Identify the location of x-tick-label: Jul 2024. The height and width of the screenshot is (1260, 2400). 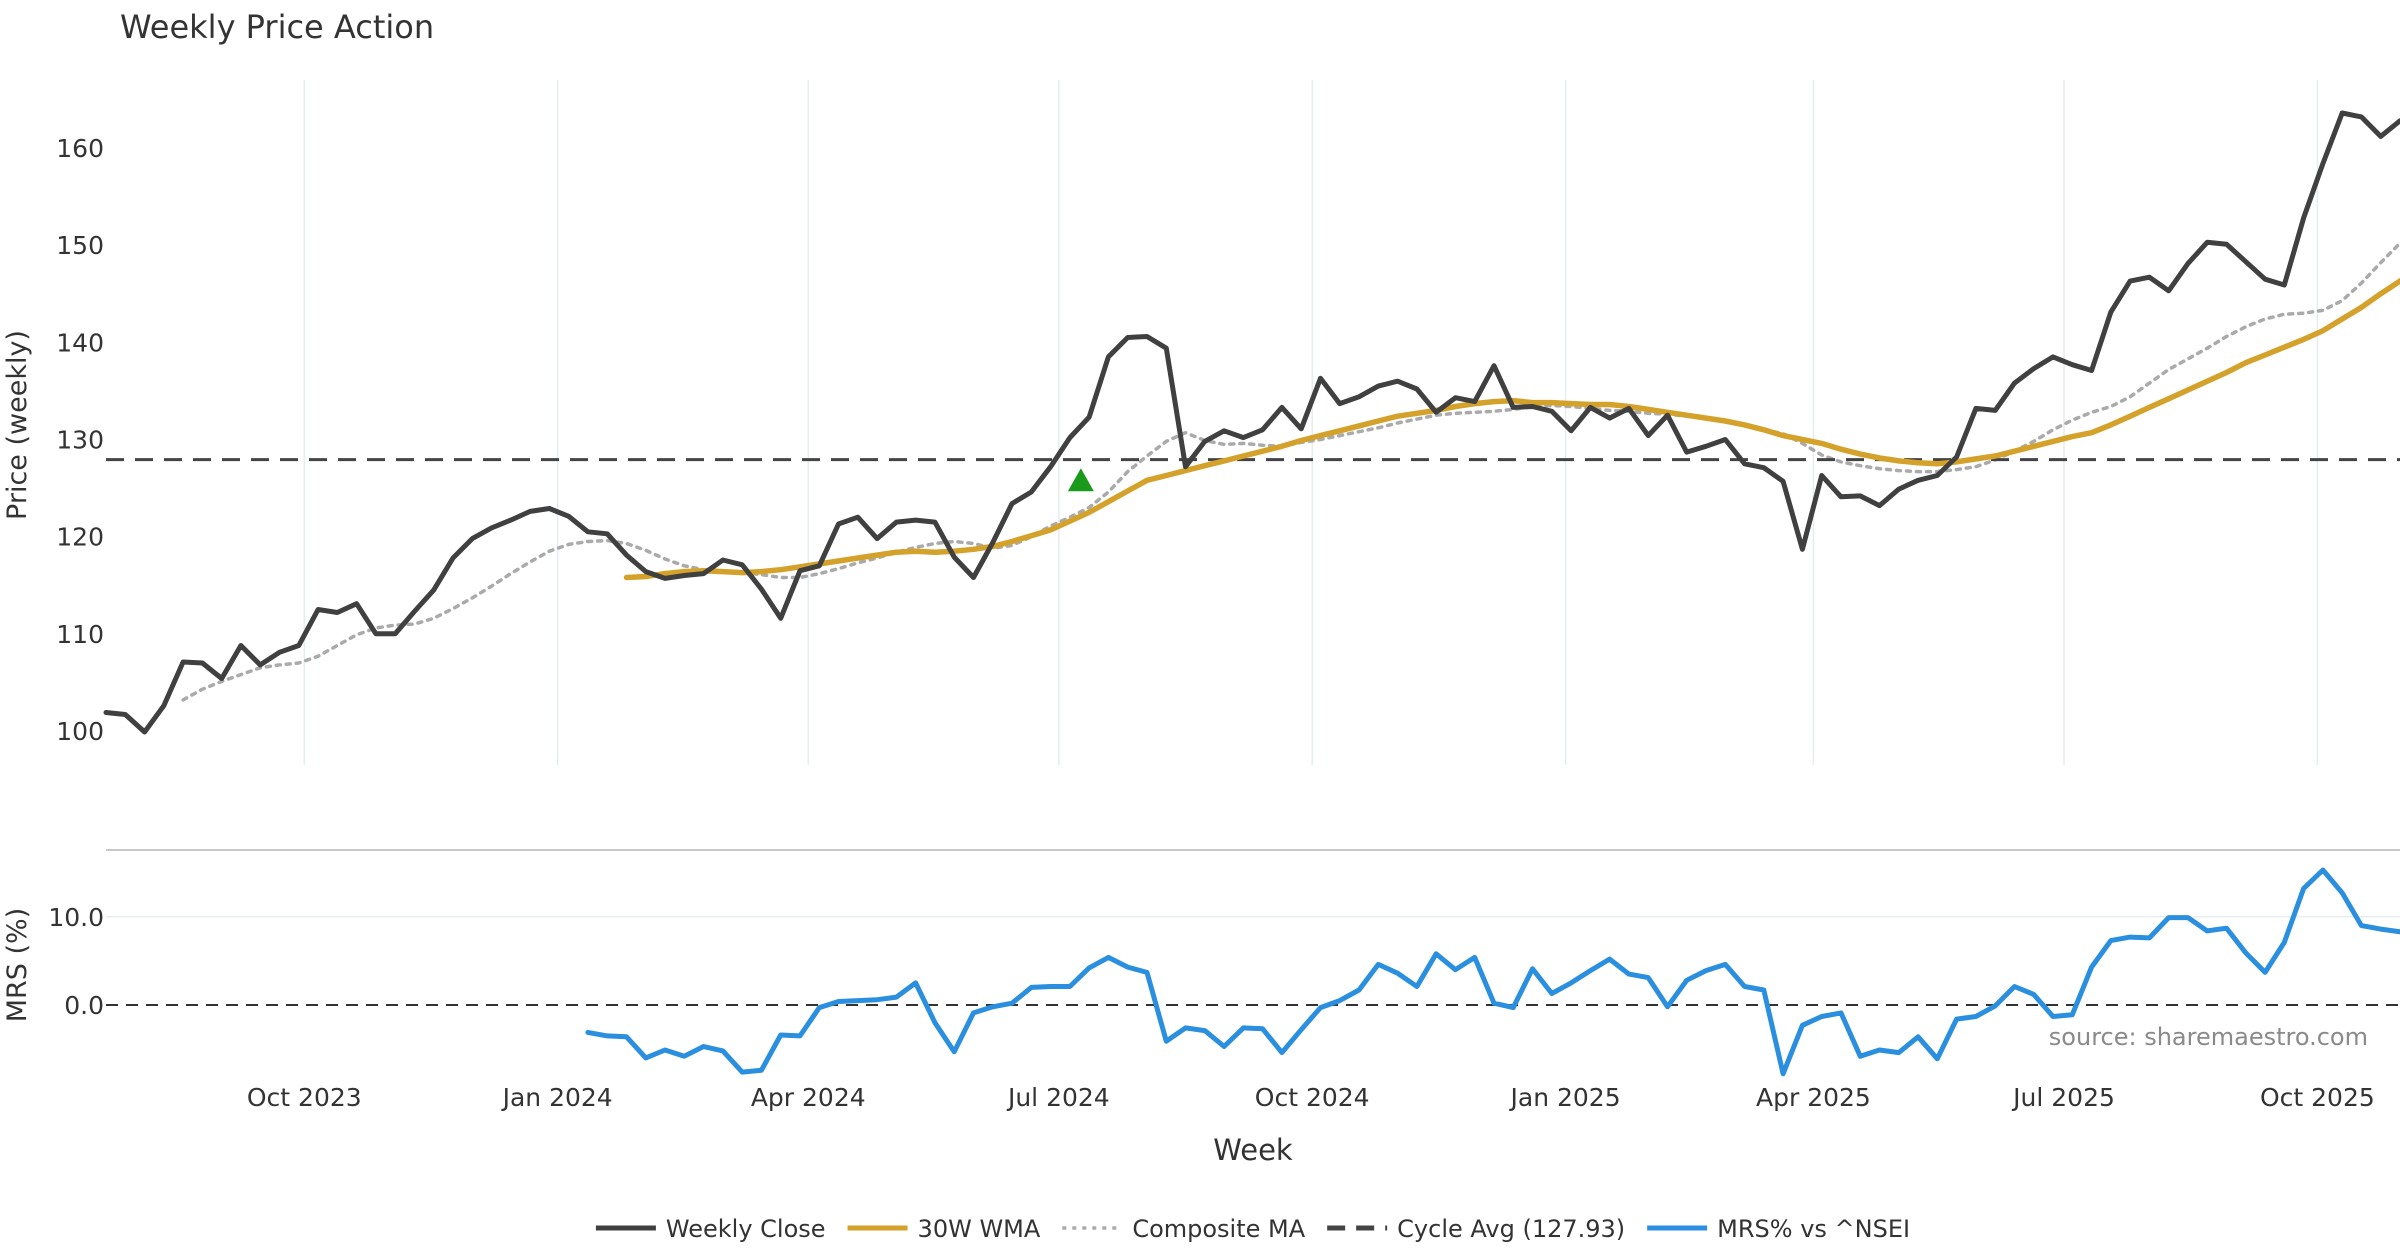
(1058, 1097).